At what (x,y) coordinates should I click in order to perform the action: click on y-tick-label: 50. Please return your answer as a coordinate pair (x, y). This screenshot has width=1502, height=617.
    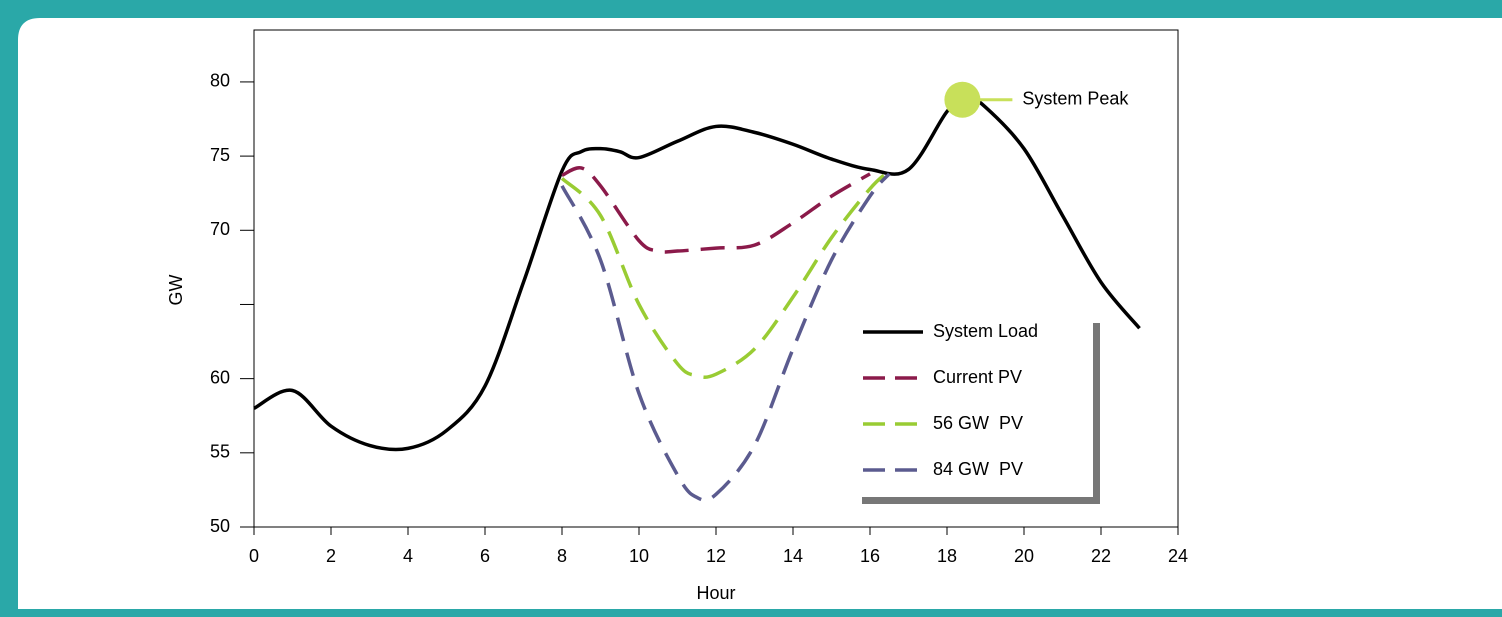
    Looking at the image, I should click on (220, 526).